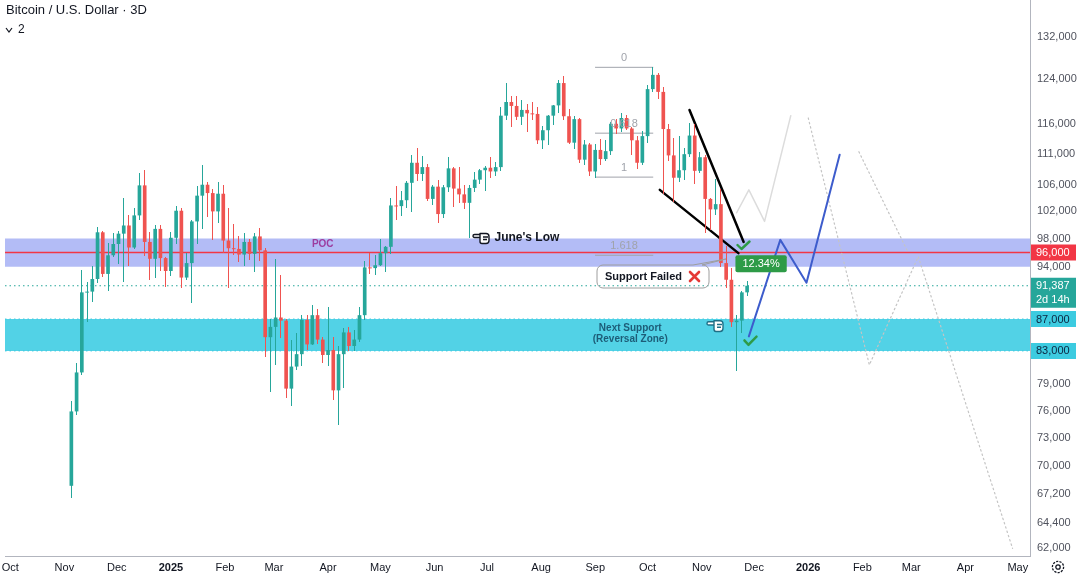  What do you see at coordinates (1054, 436) in the screenshot?
I see `y-tick-label: 73,000` at bounding box center [1054, 436].